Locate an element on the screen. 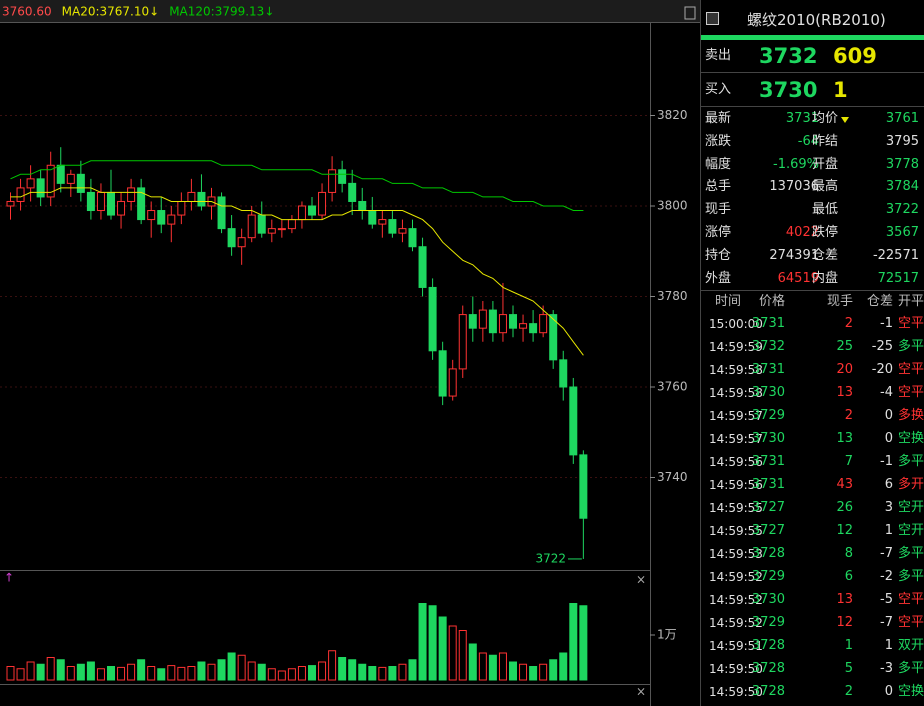 This screenshot has height=706, width=924. tick-volume: 7 is located at coordinates (848, 461).